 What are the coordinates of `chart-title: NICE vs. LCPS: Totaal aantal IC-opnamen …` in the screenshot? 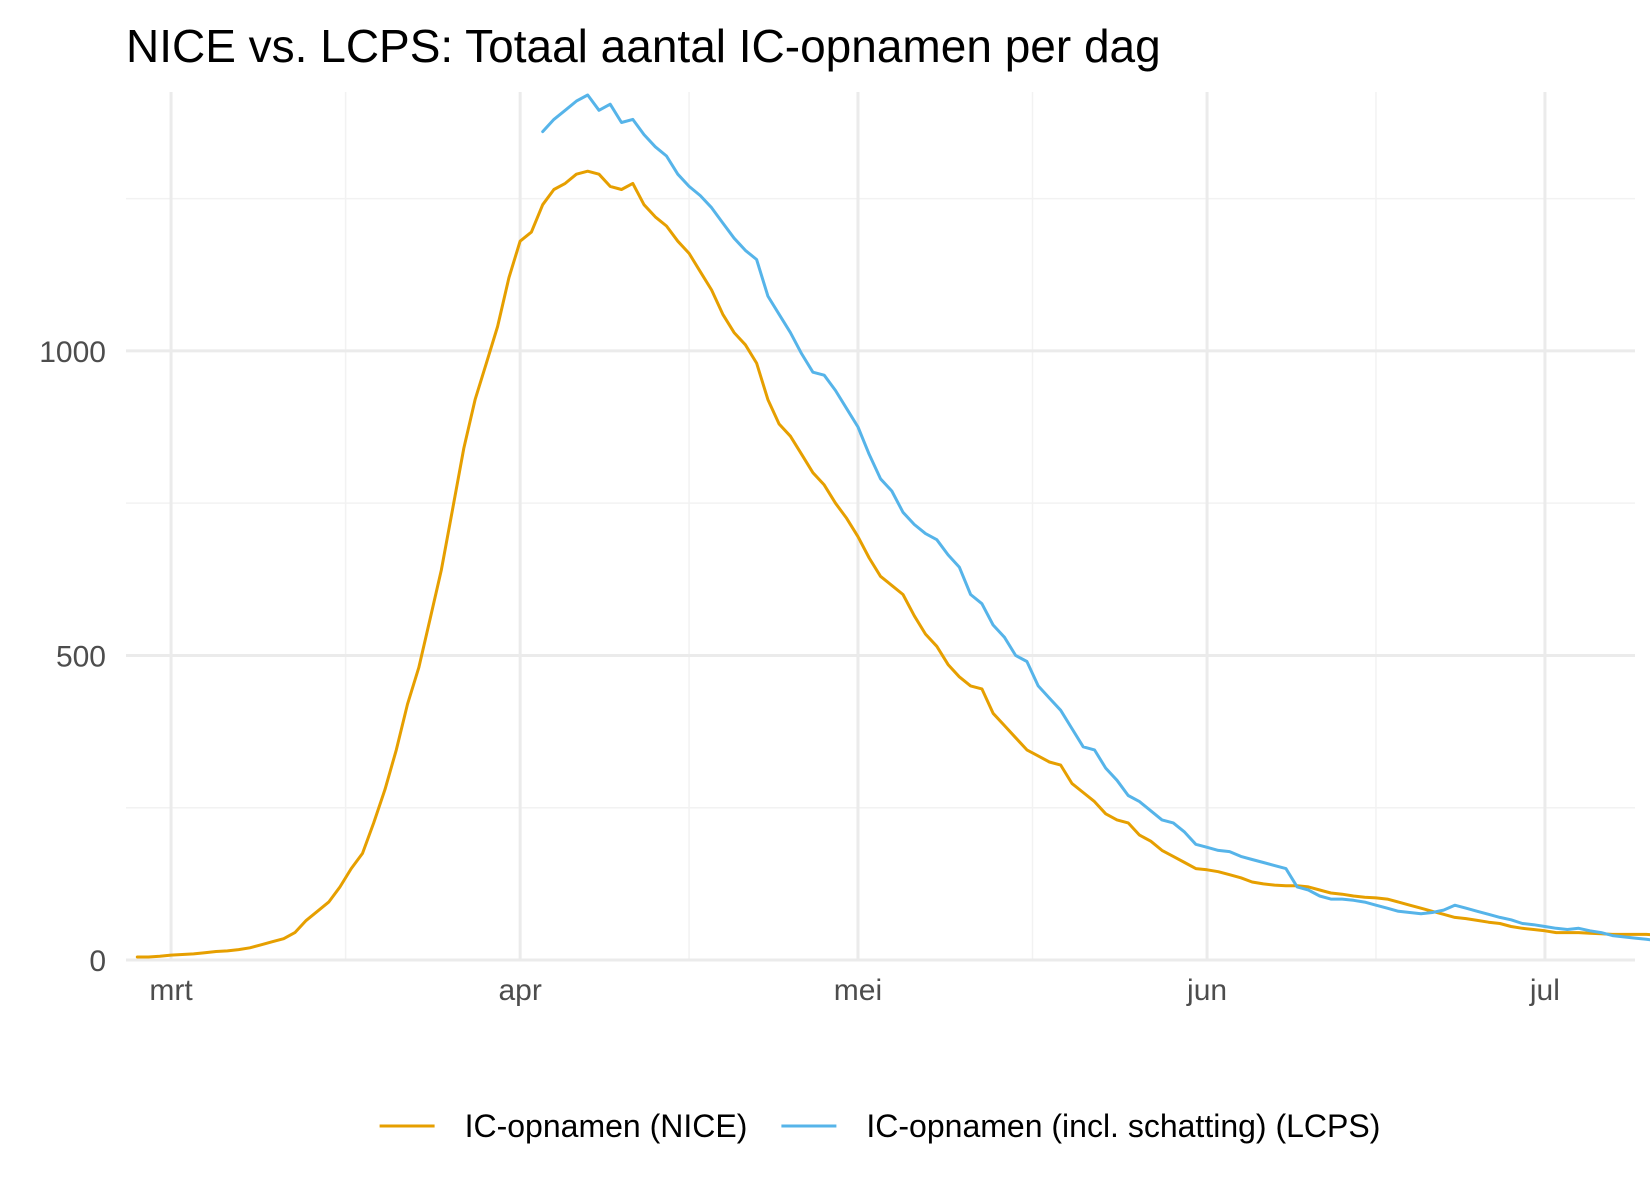 It's located at (643, 46).